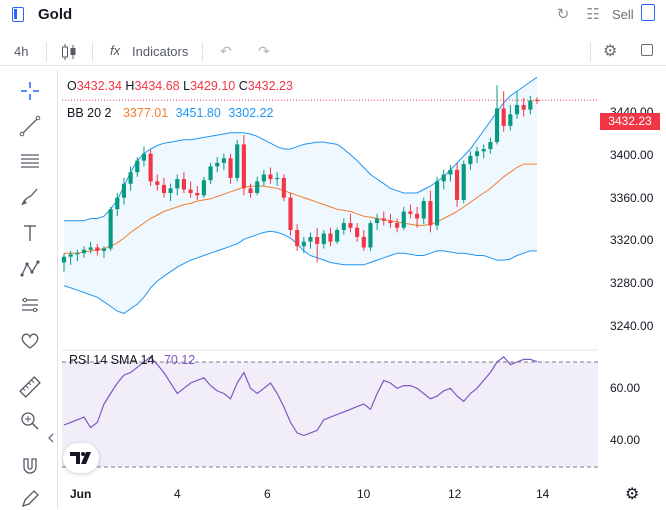  I want to click on brush-icon, so click(30, 197).